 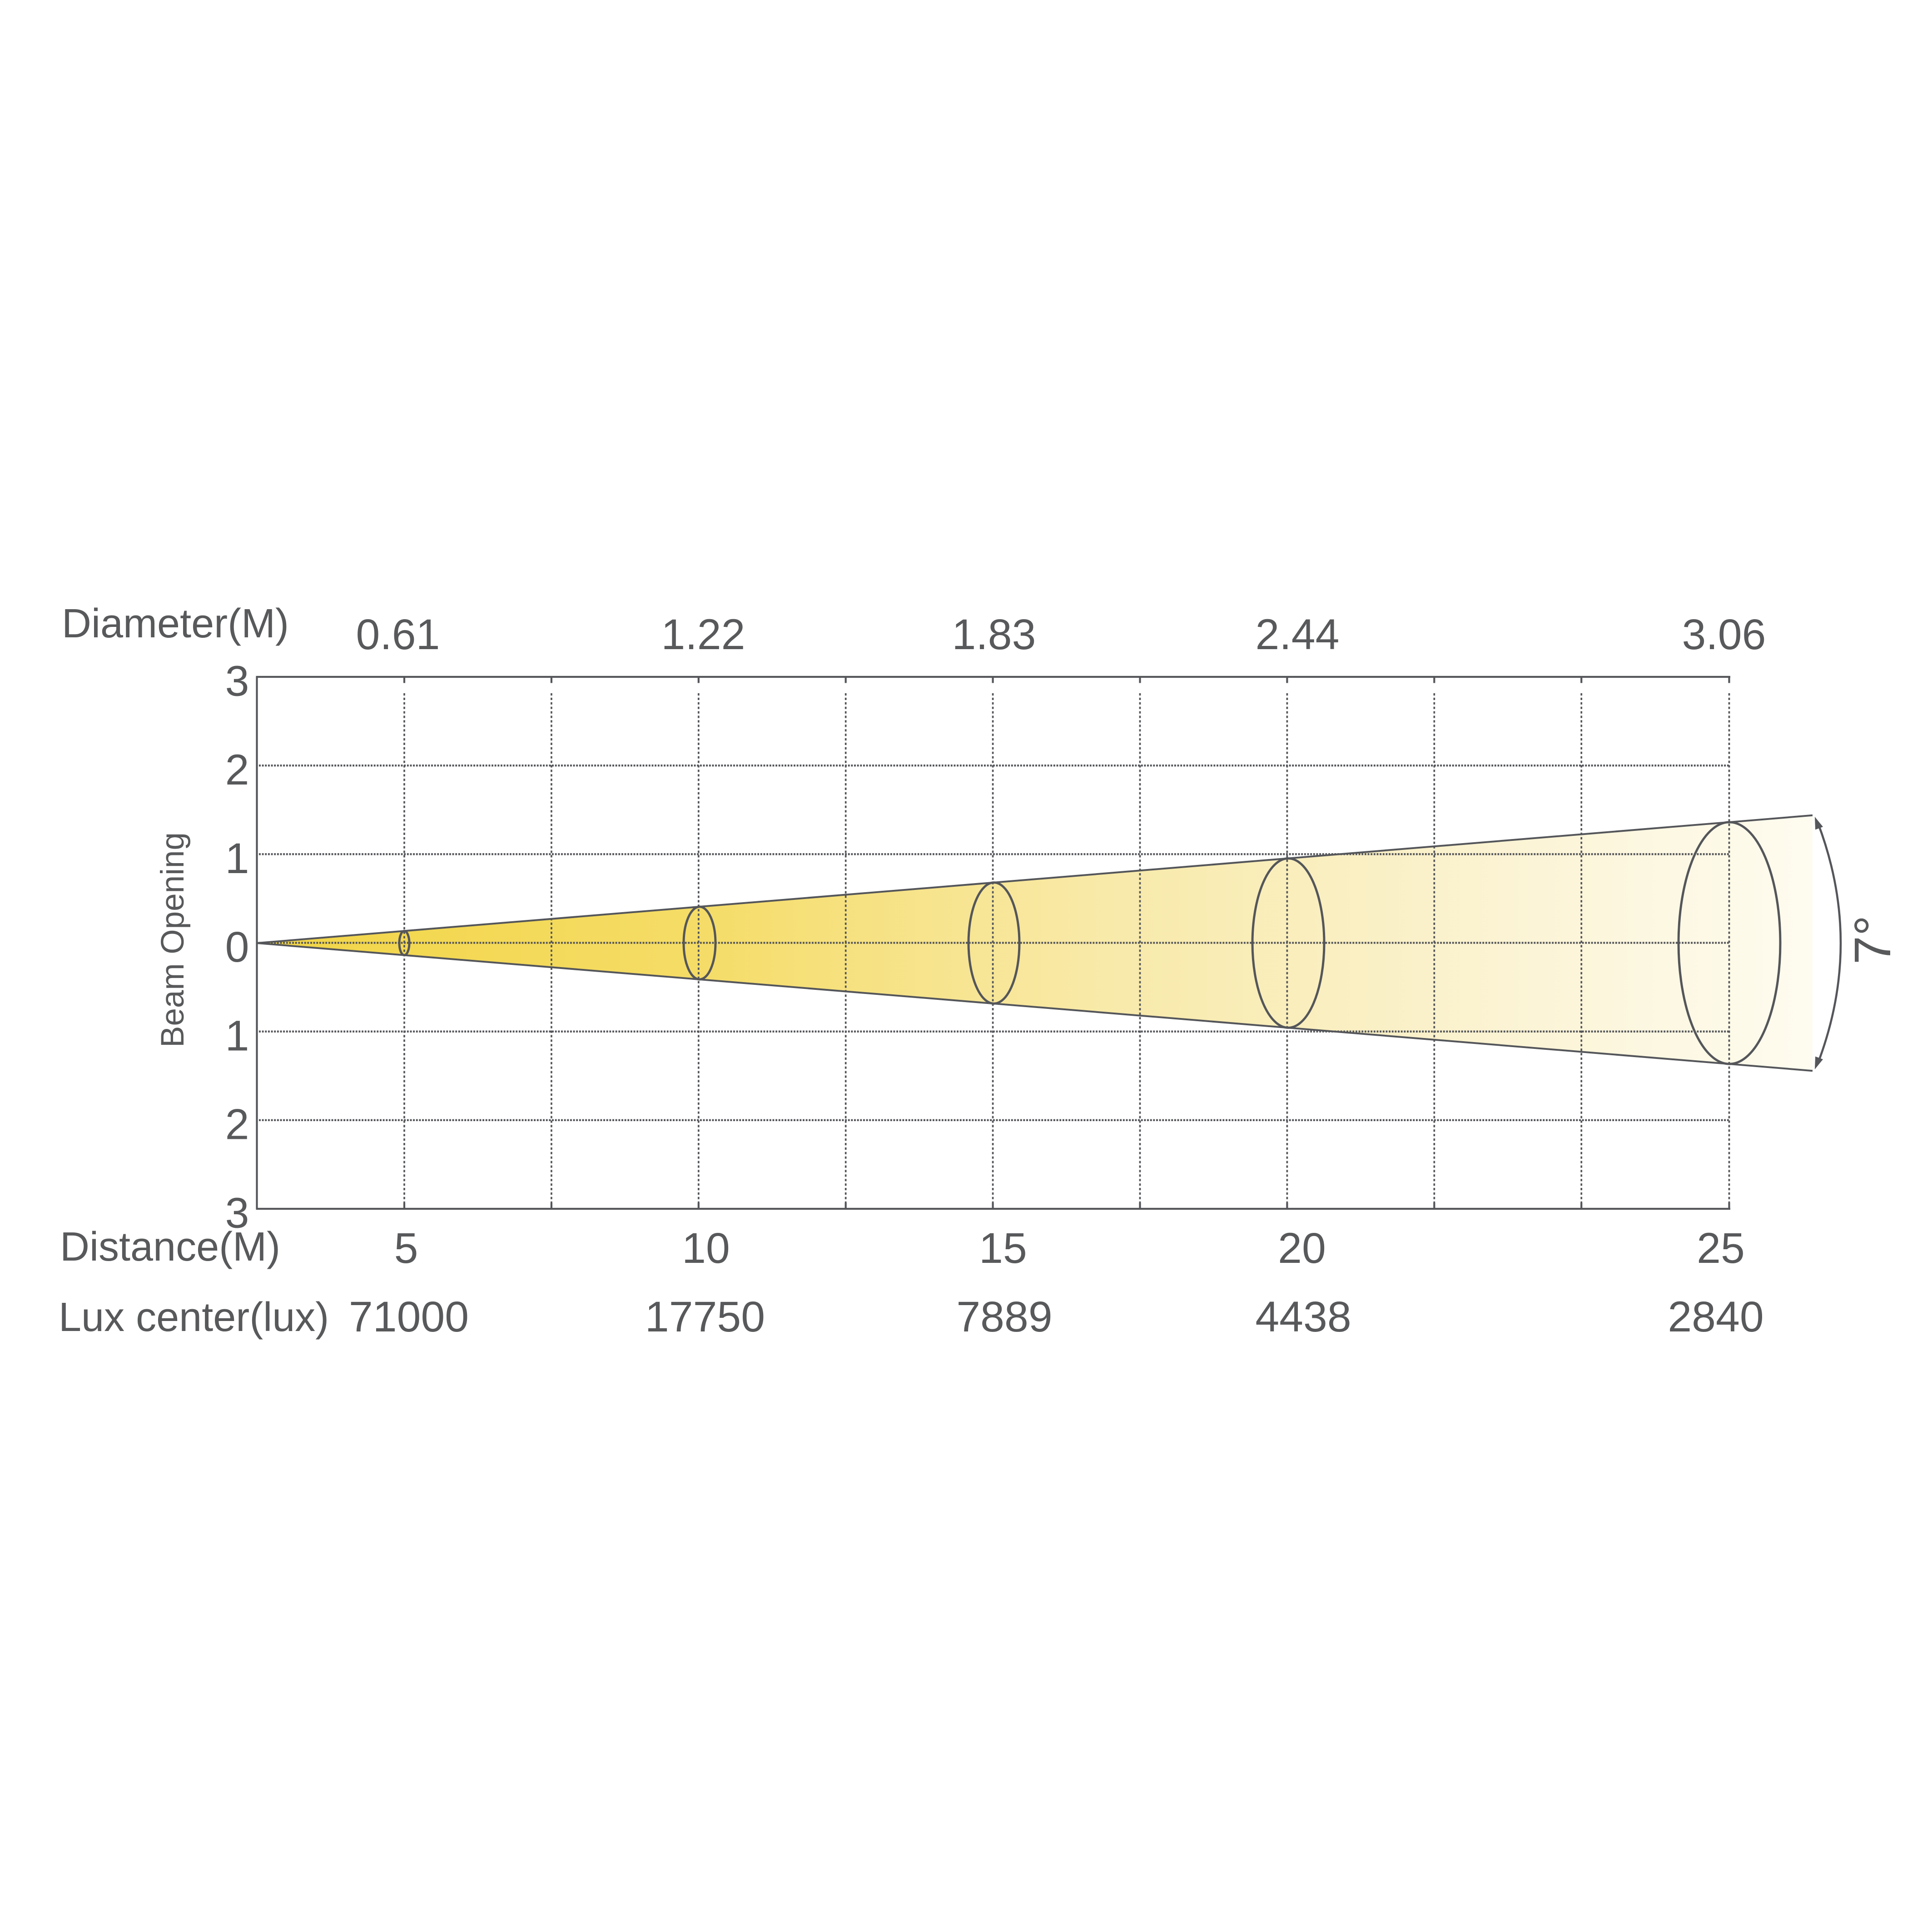 What do you see at coordinates (175, 623) in the screenshot?
I see `svg-text: Diameter(M)` at bounding box center [175, 623].